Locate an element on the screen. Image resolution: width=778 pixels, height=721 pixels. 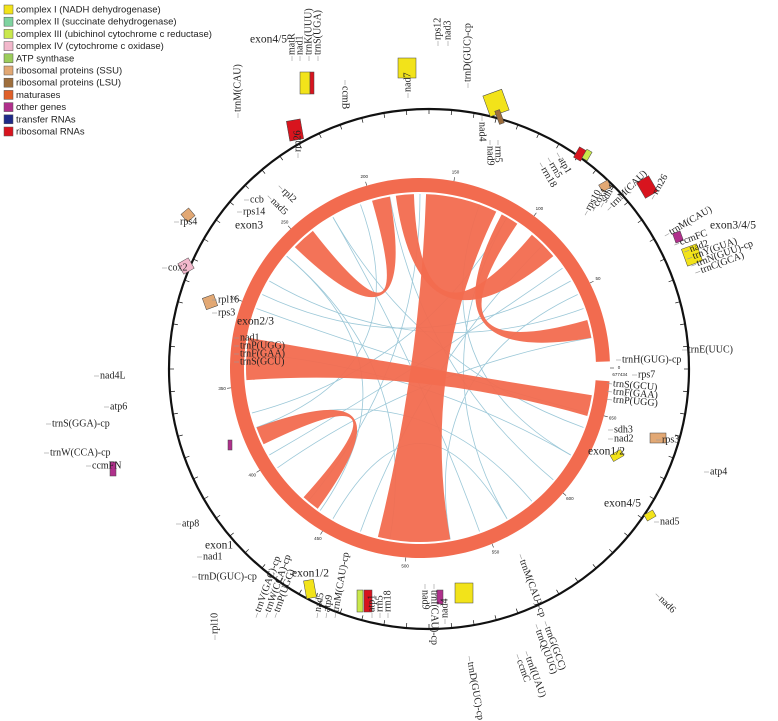
gene-label: nad7 is located at coordinates (407, 82).